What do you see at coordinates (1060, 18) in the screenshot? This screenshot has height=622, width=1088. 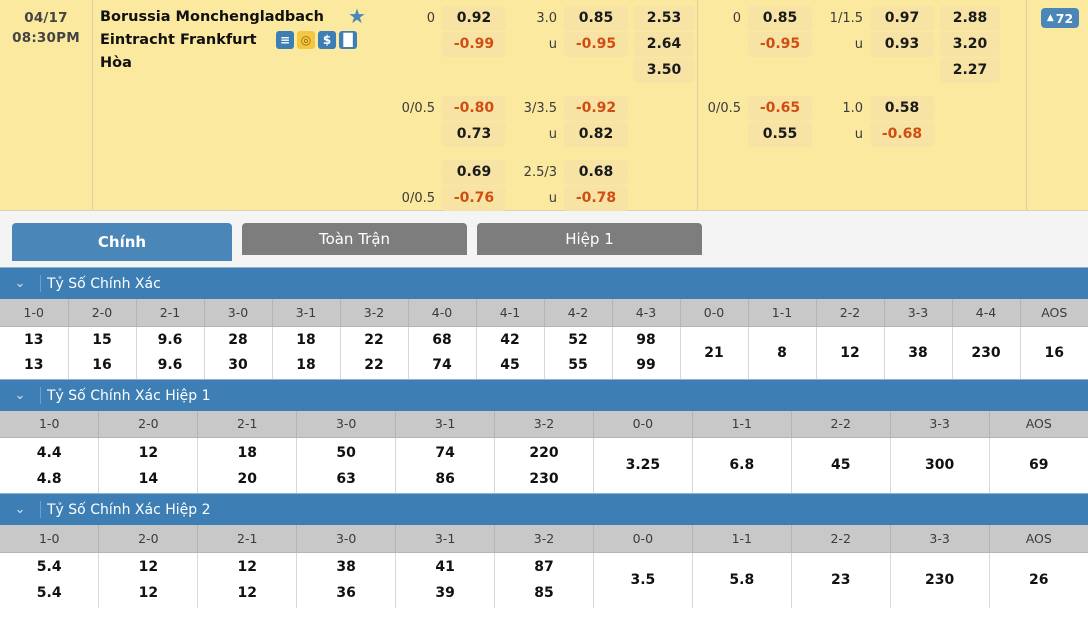 I see `count-badge: ▲ 72` at bounding box center [1060, 18].